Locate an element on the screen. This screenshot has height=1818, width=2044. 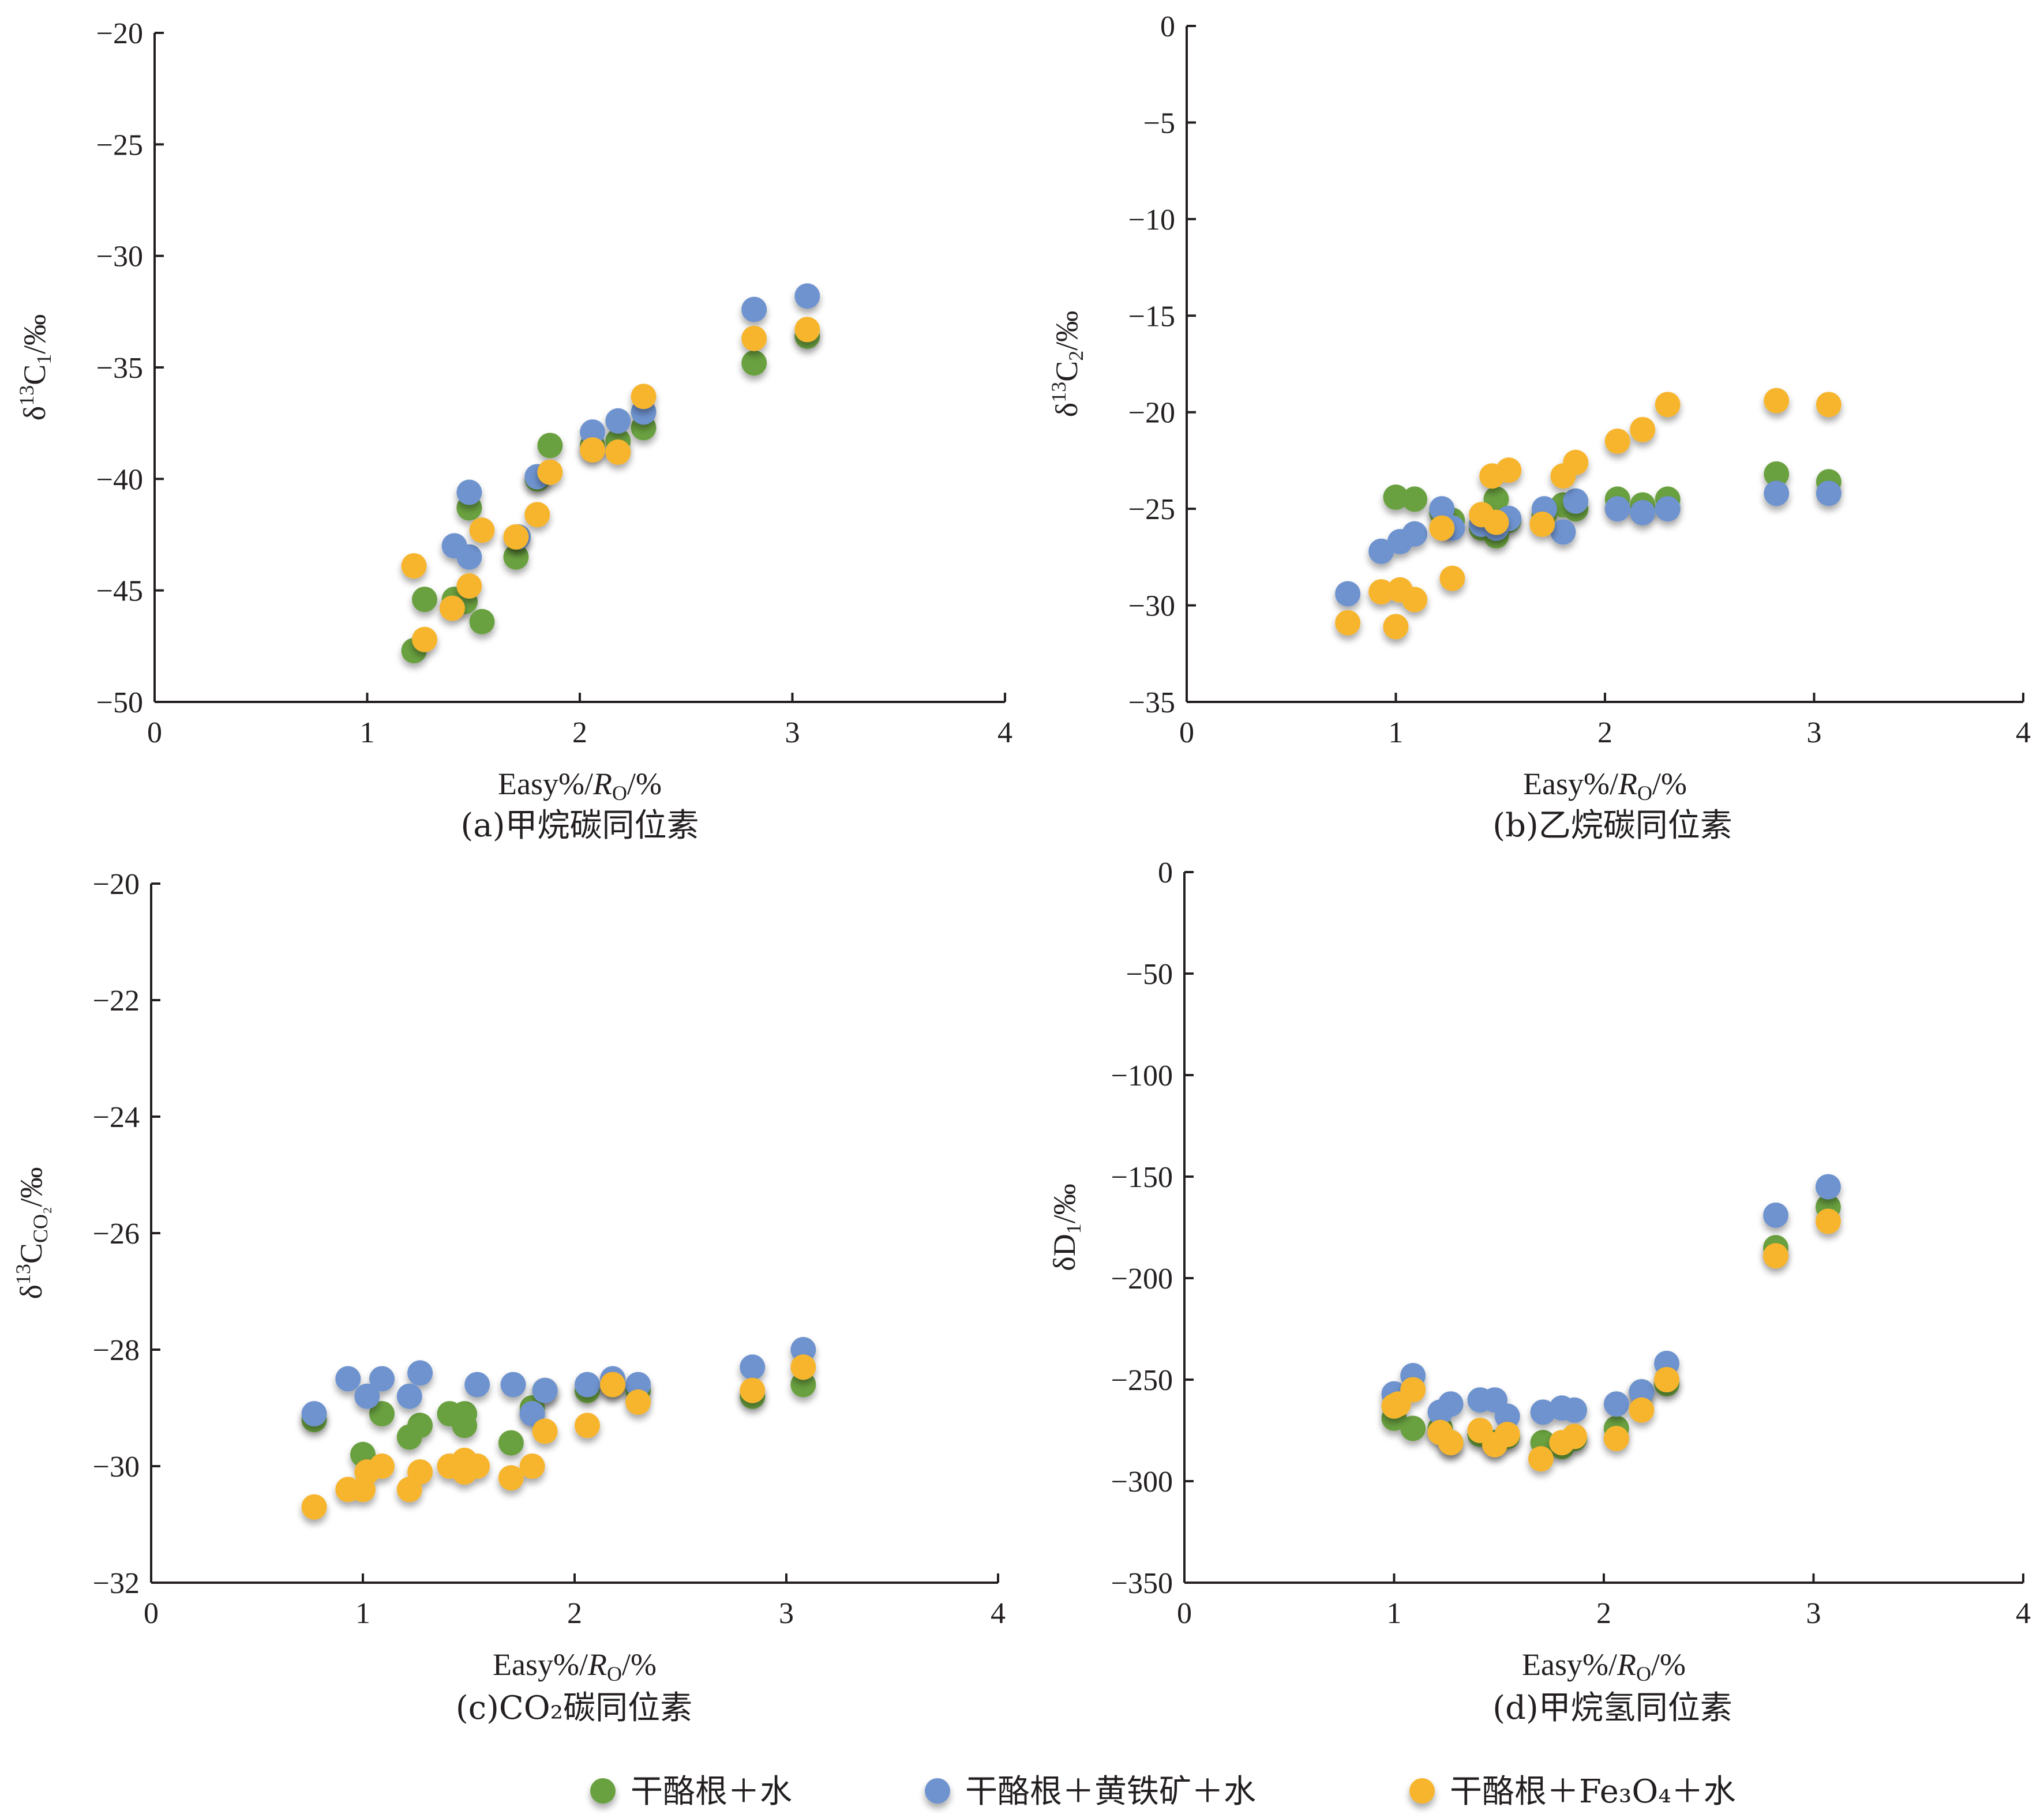
y-axis-title: δ13​CCO₂​/‰ is located at coordinates (32, 1233).